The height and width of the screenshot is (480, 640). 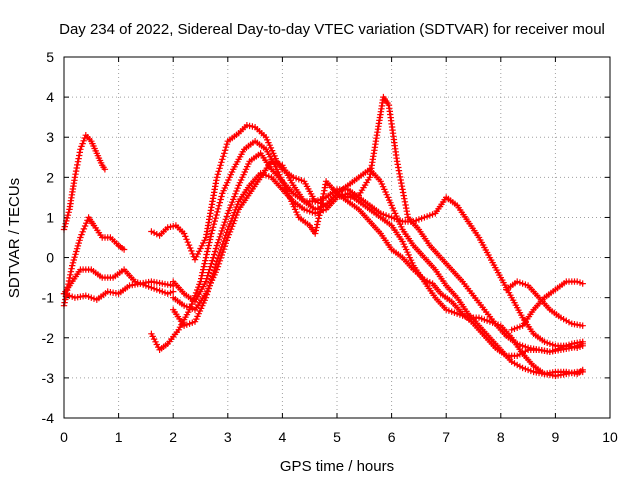 I want to click on y-tick-label: 1, so click(x=50, y=217).